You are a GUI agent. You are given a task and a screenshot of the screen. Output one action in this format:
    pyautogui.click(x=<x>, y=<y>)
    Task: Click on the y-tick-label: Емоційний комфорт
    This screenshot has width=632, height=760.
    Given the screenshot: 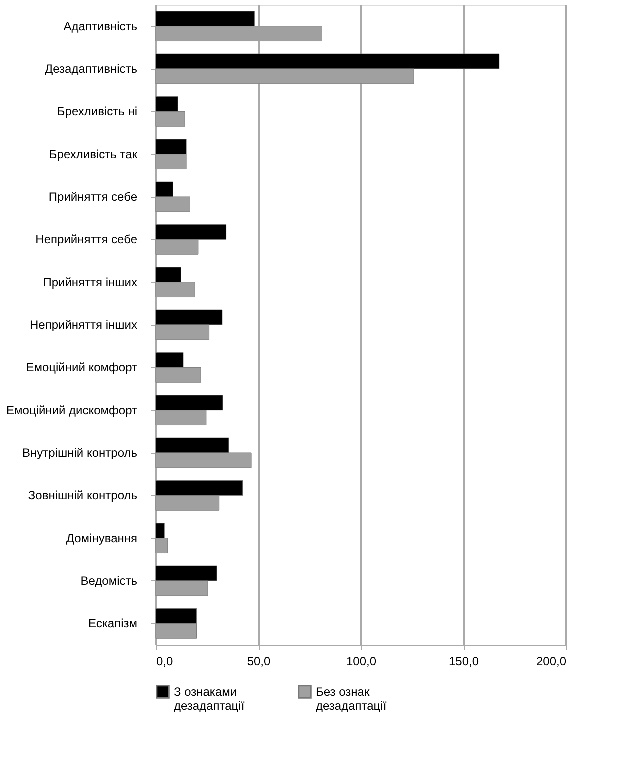 What is the action you would take?
    pyautogui.click(x=82, y=367)
    